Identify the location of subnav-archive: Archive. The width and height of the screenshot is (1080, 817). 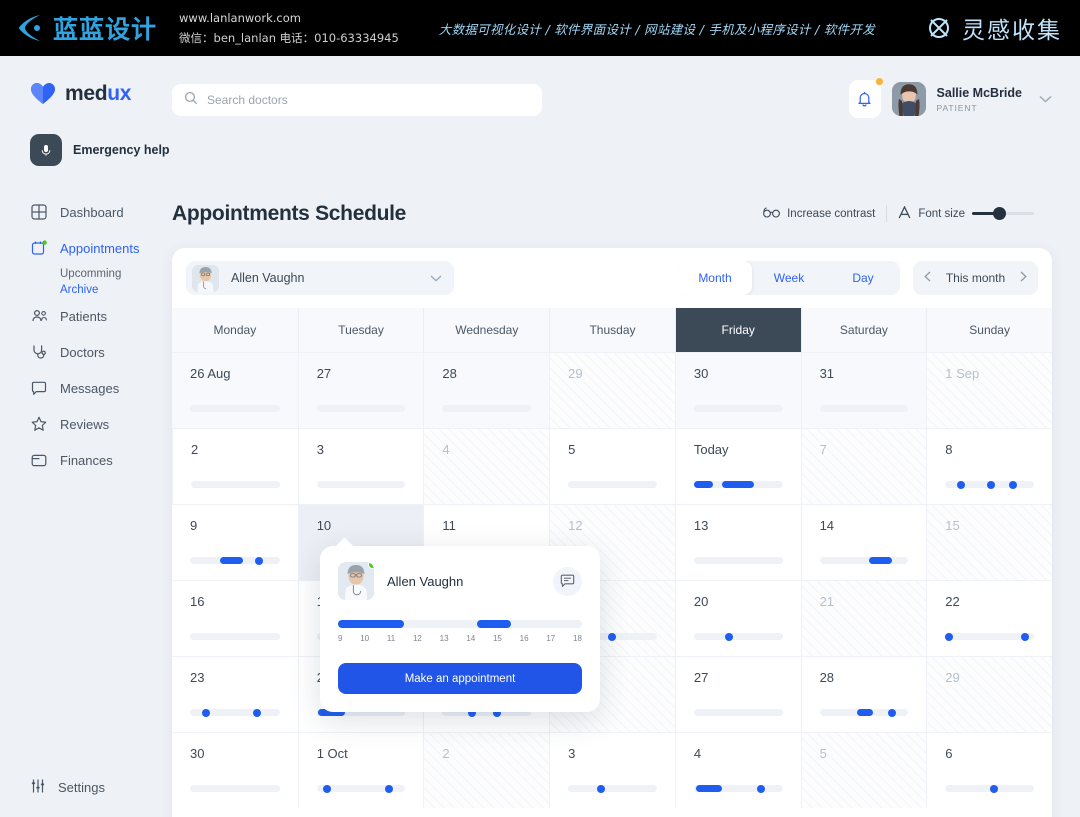
(79, 290).